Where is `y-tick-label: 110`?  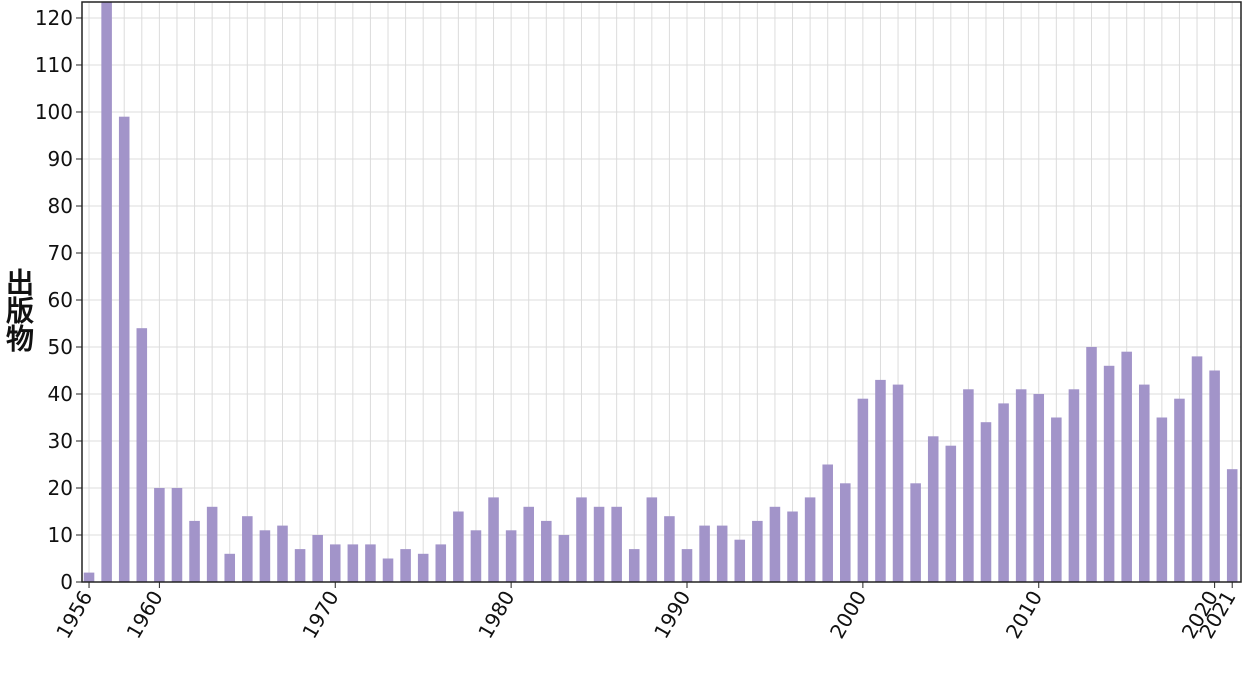 y-tick-label: 110 is located at coordinates (54, 65).